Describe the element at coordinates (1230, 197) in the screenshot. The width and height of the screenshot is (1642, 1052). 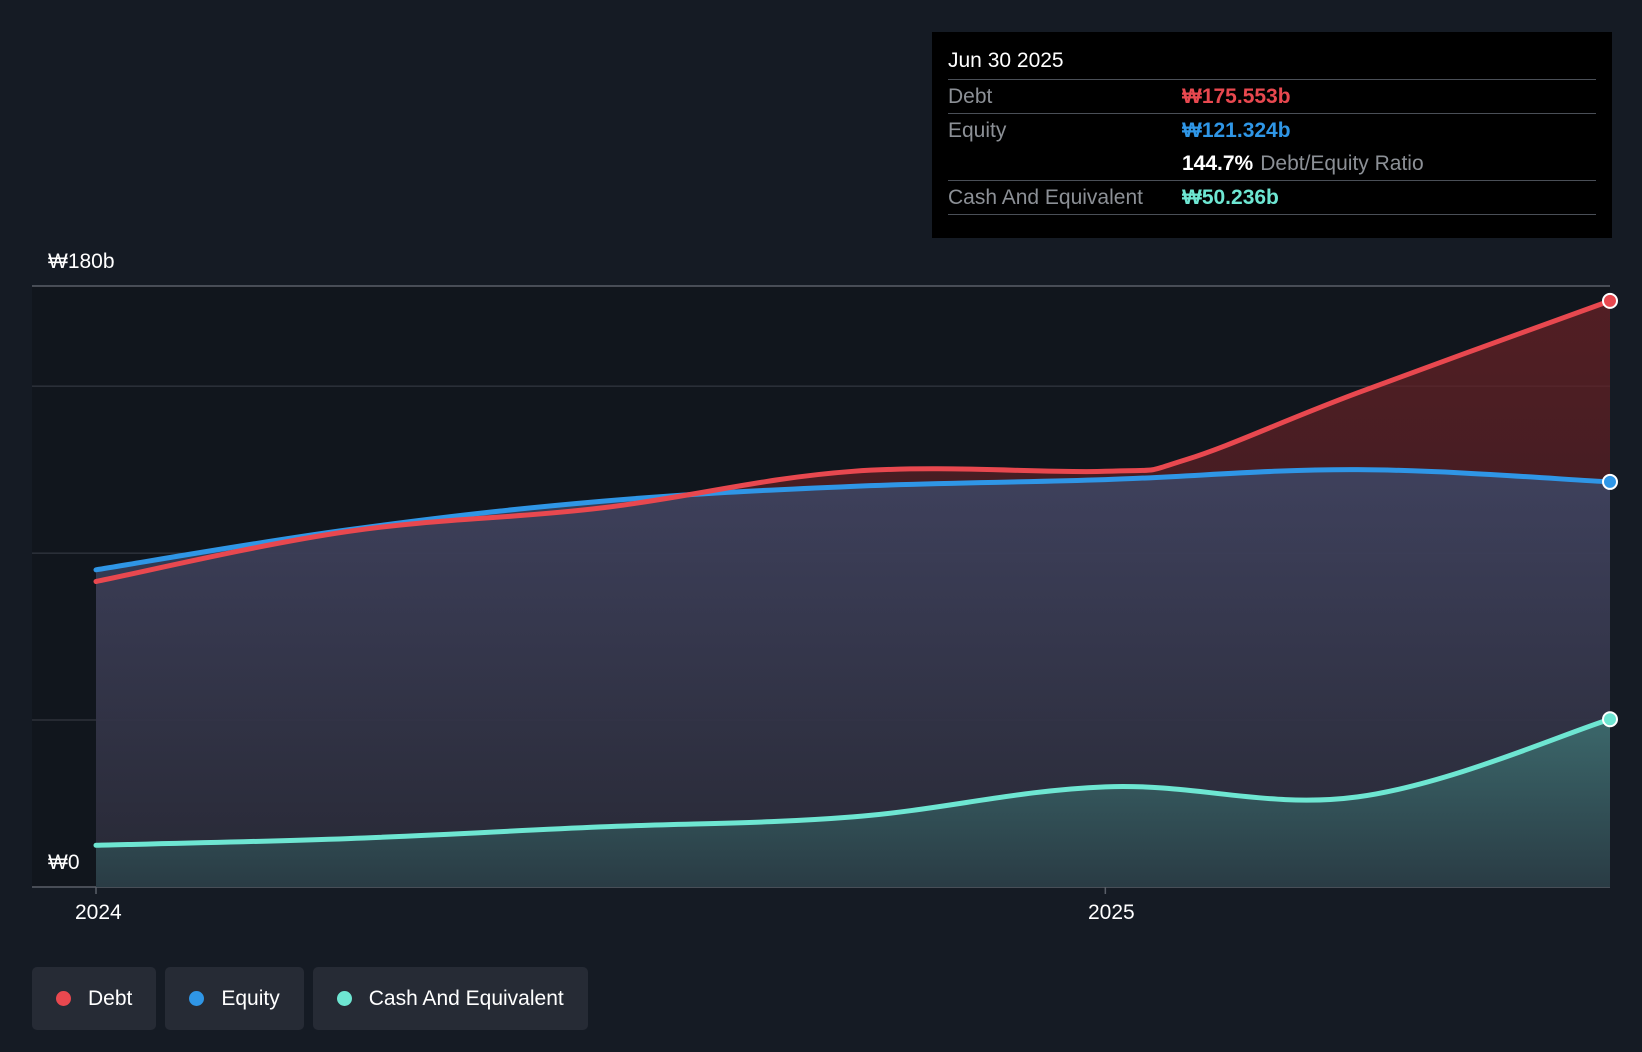
I see `tooltip-cash-value: ₩50.236b` at that location.